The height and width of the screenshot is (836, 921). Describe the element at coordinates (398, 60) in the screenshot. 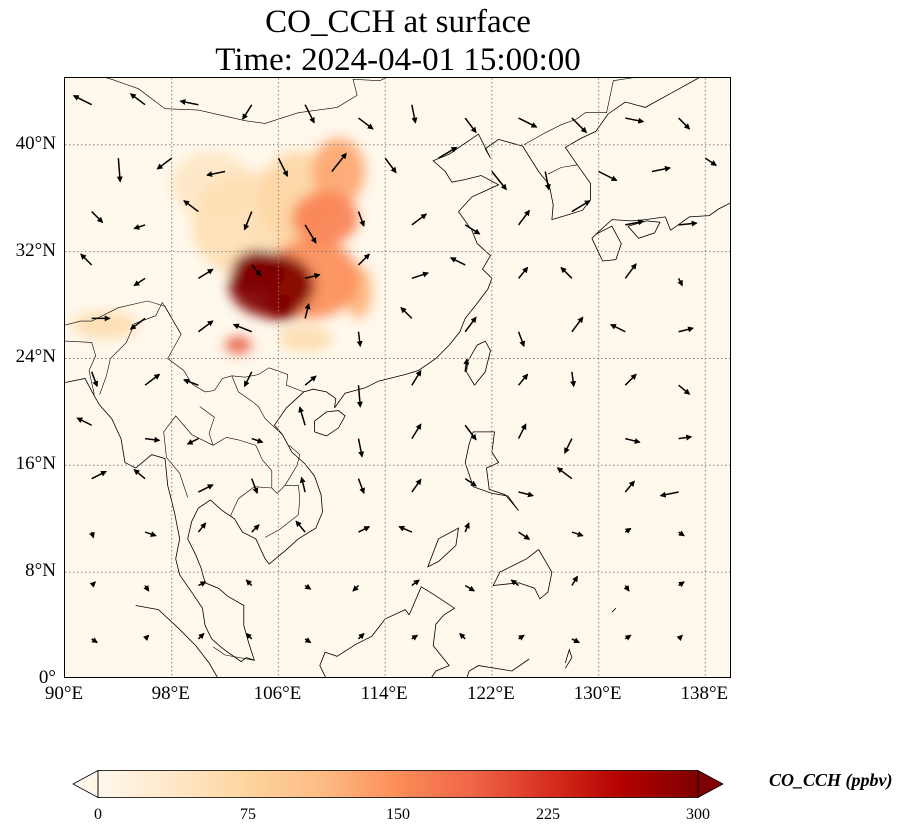

I see `map-time-subtitle: Time: 2024-04-01 15:00:00` at that location.